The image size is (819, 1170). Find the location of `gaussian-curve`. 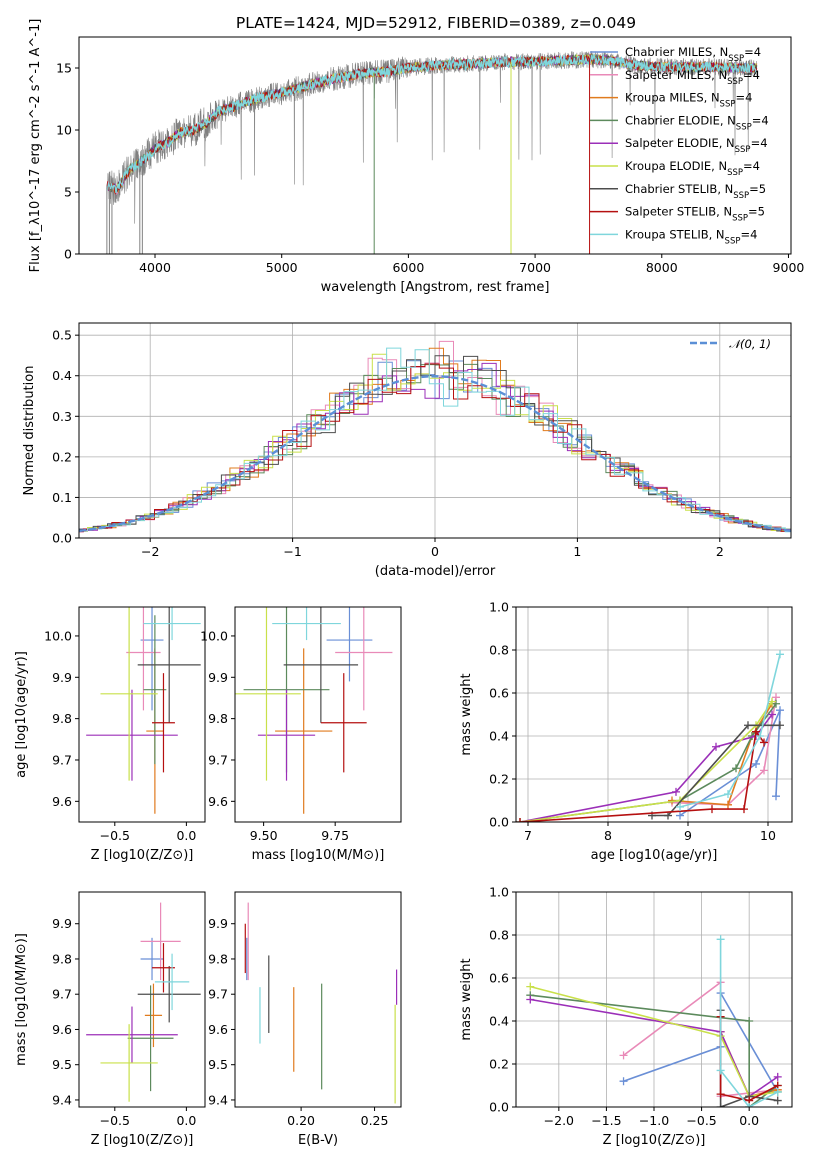

gaussian-curve is located at coordinates (435, 453).